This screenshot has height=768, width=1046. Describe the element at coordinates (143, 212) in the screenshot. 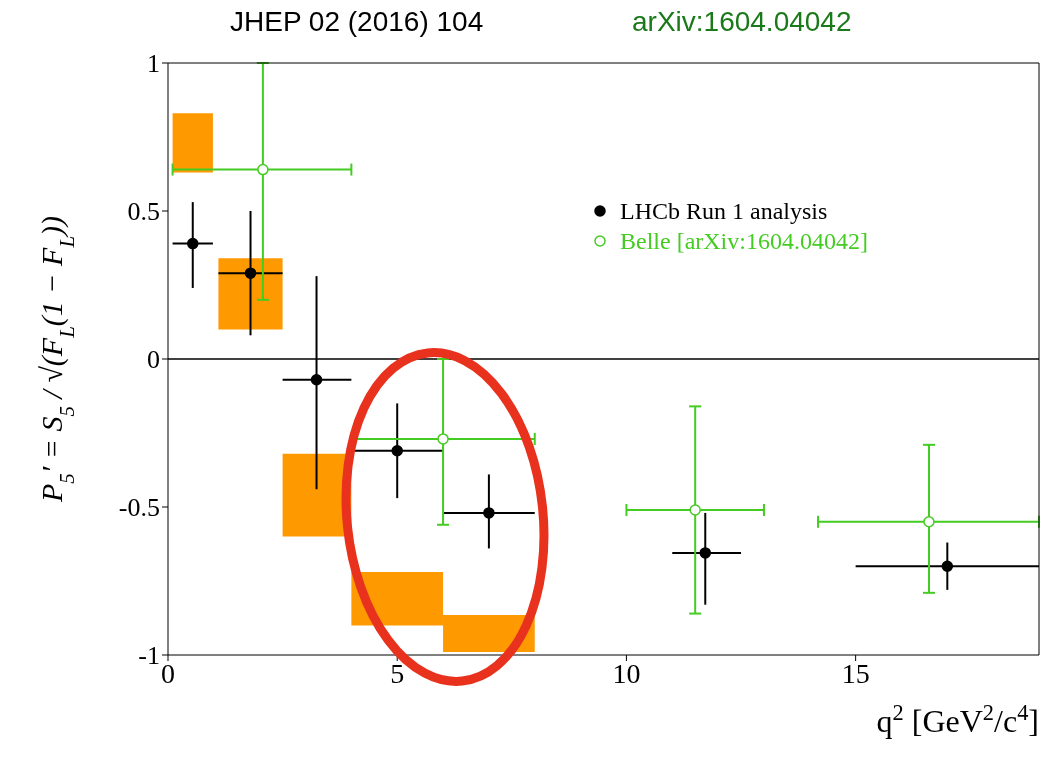

I see `y-tick-label: 0.5` at that location.